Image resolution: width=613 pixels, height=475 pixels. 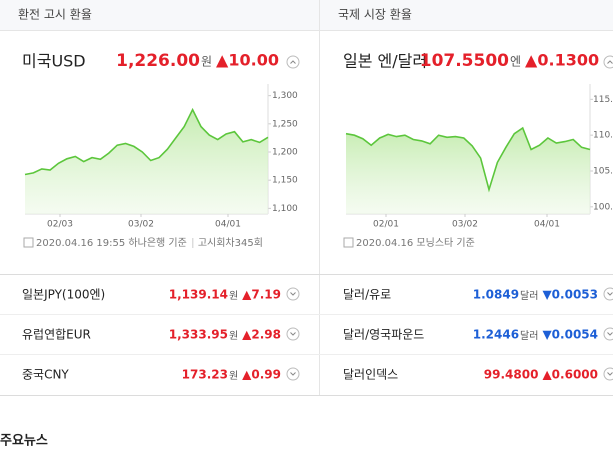 I want to click on main-rate: 1,226.00, so click(x=158, y=61).